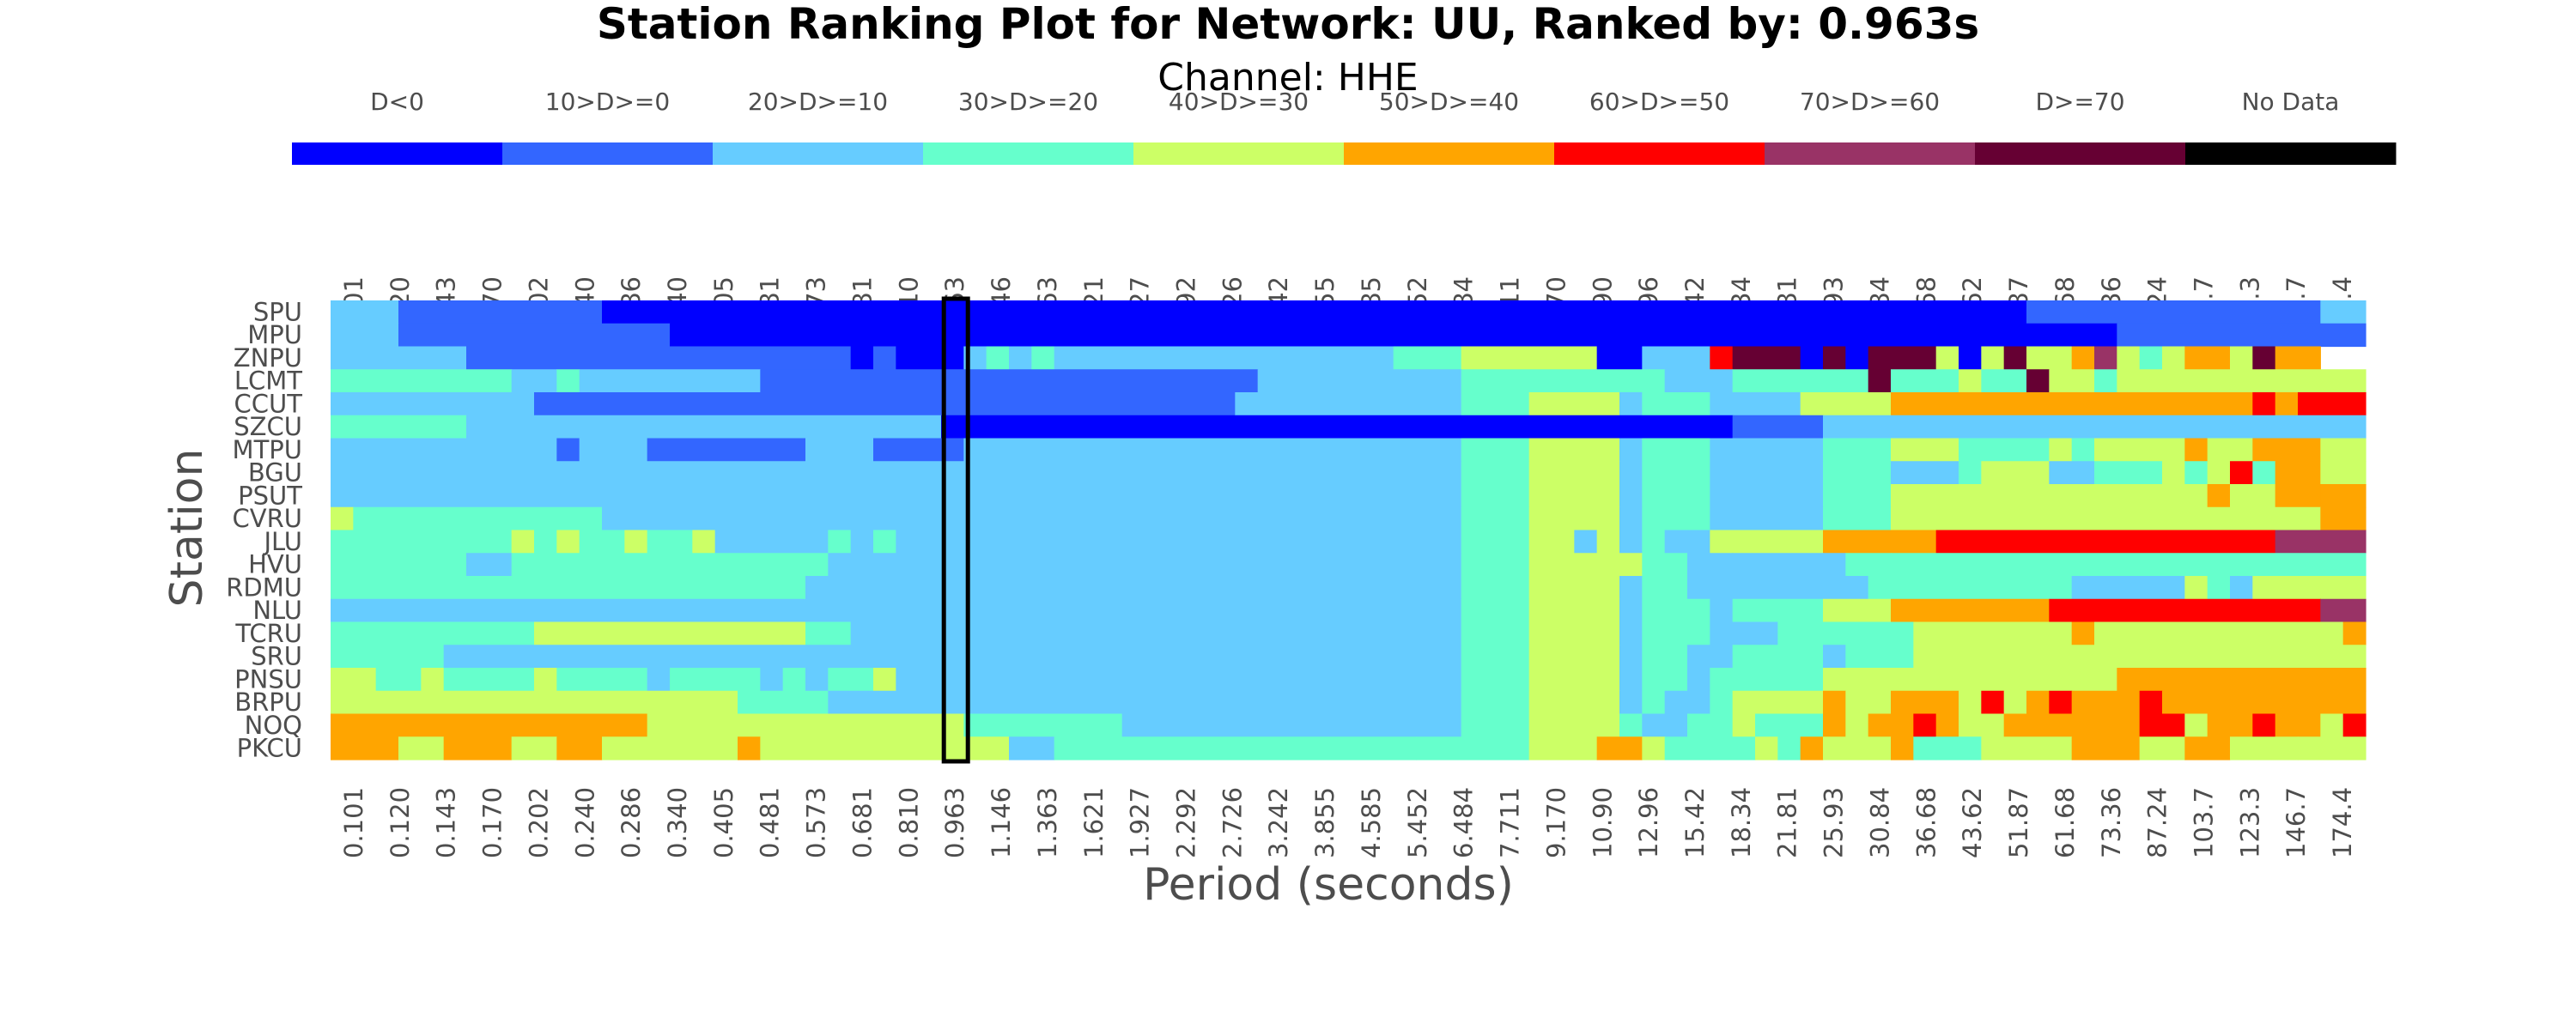 This screenshot has width=2576, height=1030. I want to click on x-tick-label-bottom: 12.96, so click(1649, 822).